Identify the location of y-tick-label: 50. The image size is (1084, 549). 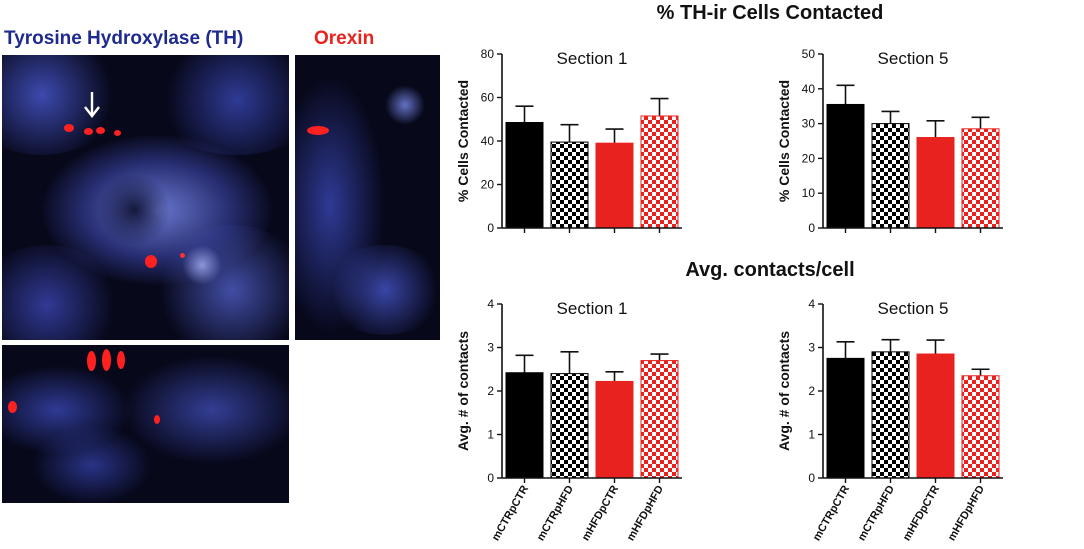
(809, 54).